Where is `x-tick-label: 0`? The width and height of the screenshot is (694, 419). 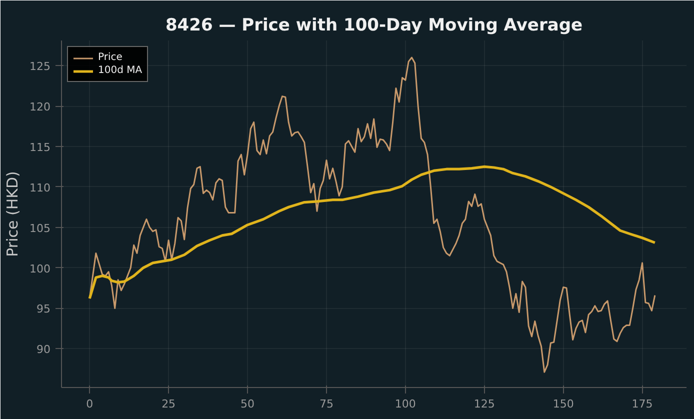 x-tick-label: 0 is located at coordinates (90, 404).